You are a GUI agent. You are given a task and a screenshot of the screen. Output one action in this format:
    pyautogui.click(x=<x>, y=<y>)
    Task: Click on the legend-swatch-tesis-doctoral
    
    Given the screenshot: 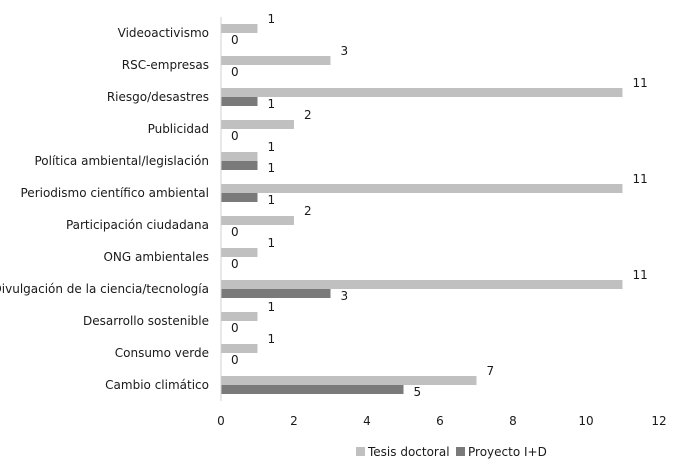 What is the action you would take?
    pyautogui.click(x=360, y=451)
    